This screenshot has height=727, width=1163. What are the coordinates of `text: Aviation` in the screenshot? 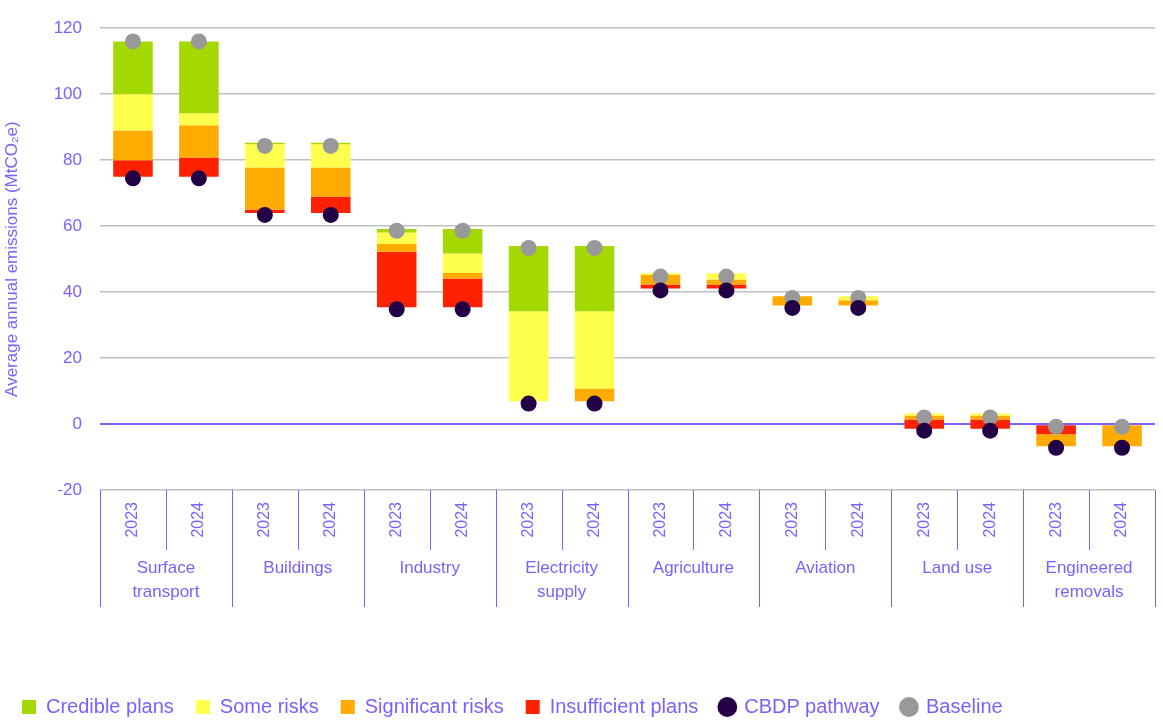 It's located at (825, 568).